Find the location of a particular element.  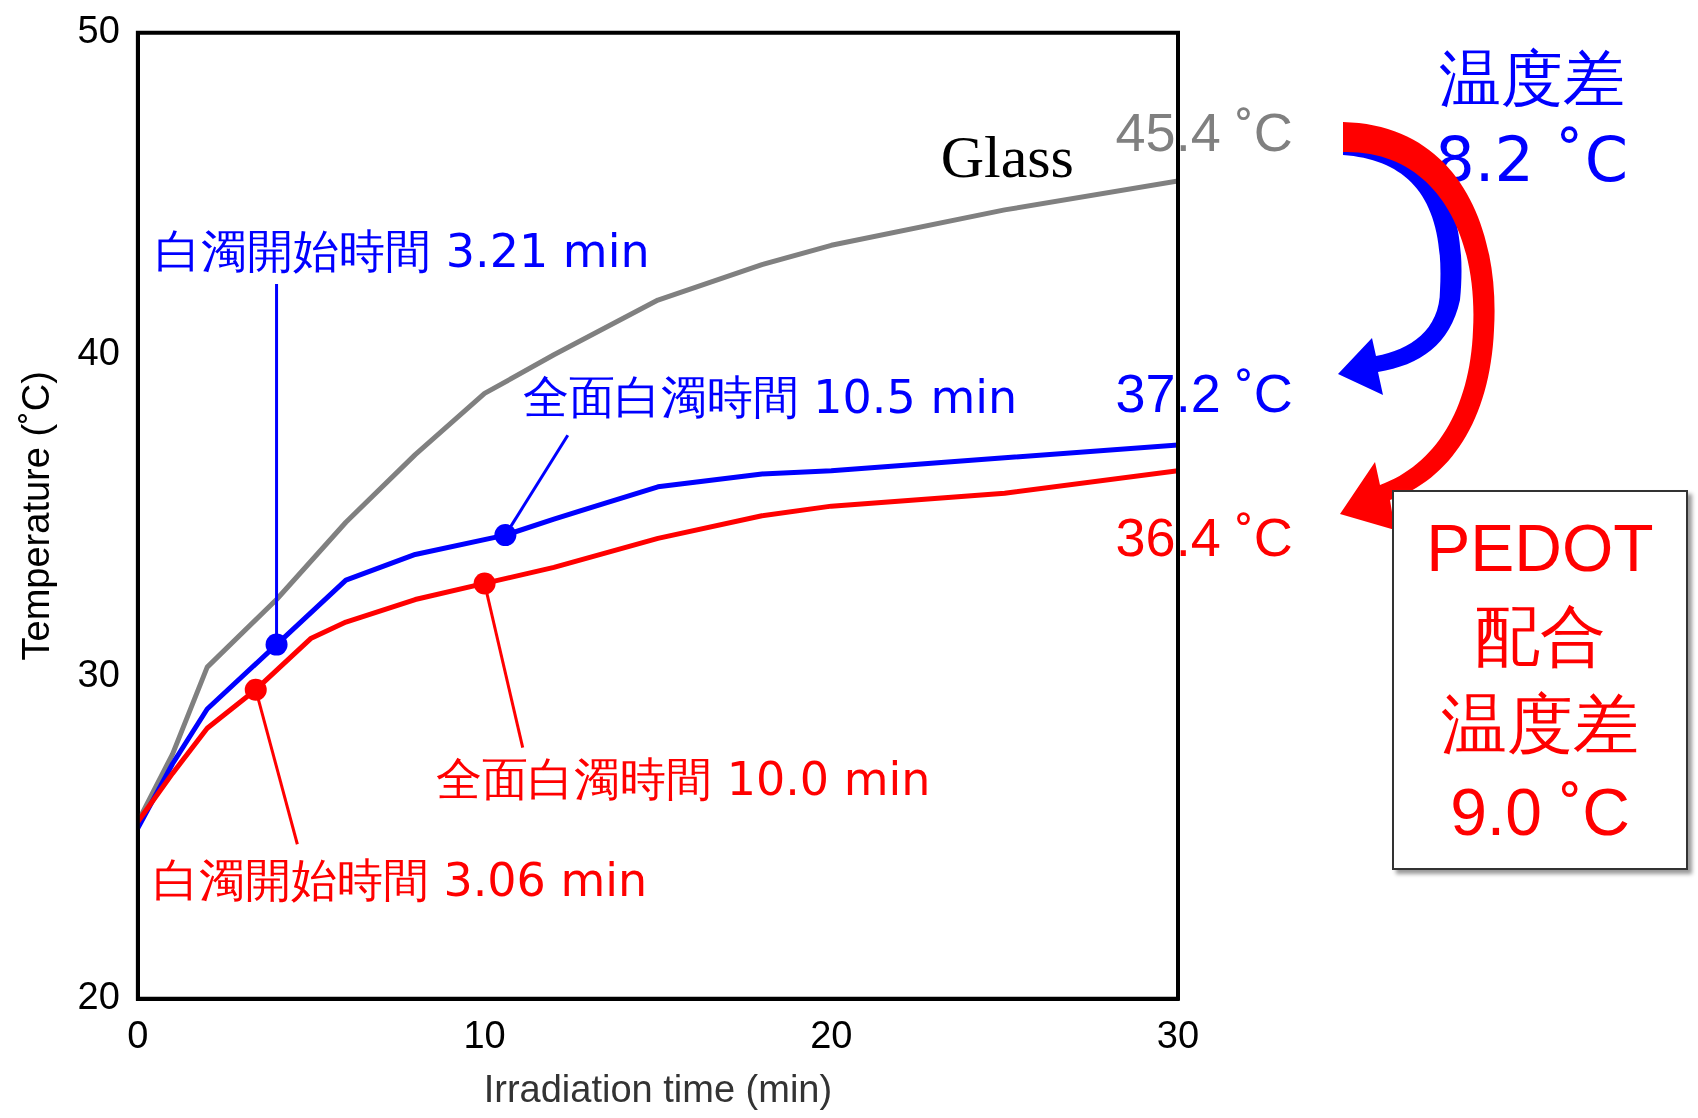

annotation: 全面白濁時間 10.5 min is located at coordinates (770, 397).